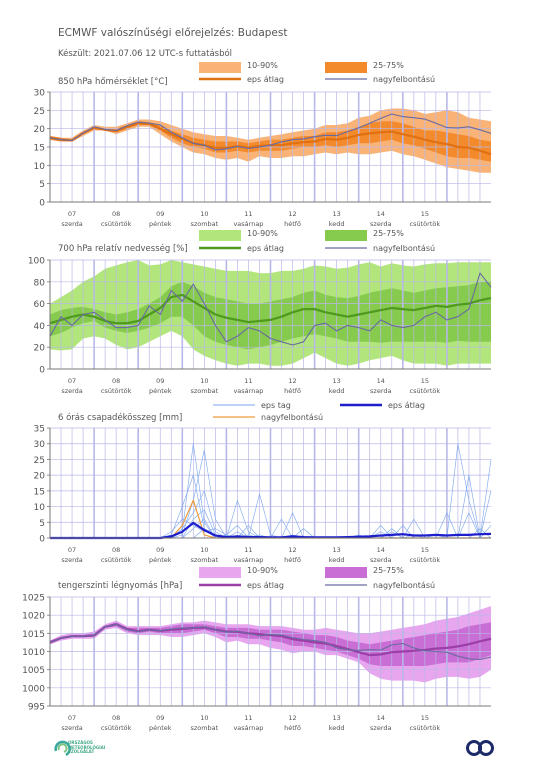 This screenshot has height=768, width=543. I want to click on omsz-logo, so click(62, 748).